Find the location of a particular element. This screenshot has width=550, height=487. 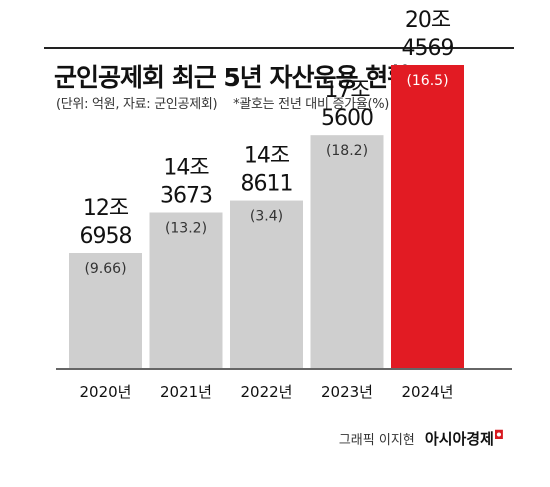

brand-mark-icon: ◘ is located at coordinates (498, 435).